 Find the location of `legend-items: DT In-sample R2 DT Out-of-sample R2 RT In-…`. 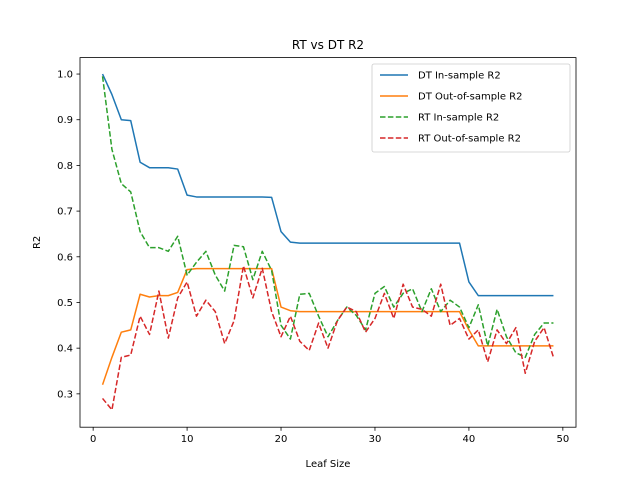

legend-items: DT In-sample R2 DT Out-of-sample R2 RT In-… is located at coordinates (451, 108).